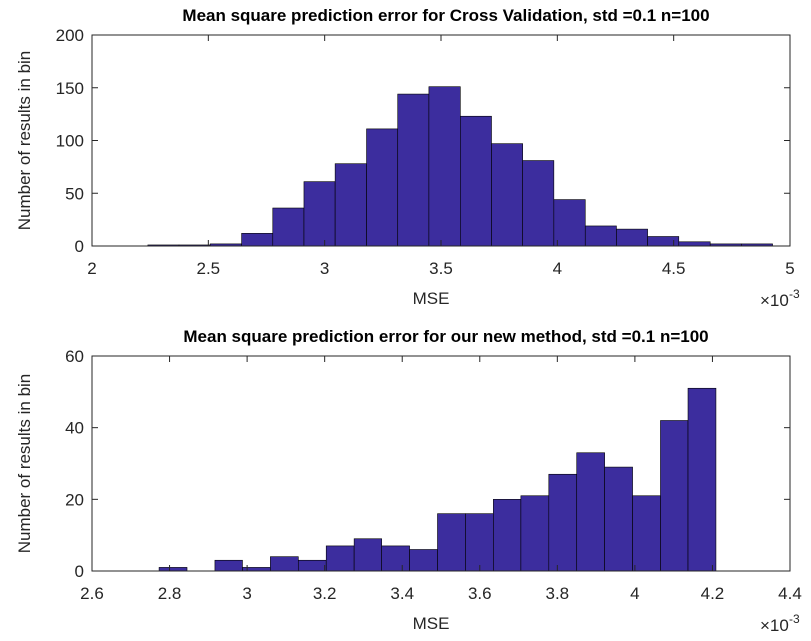 Image resolution: width=811 pixels, height=641 pixels. What do you see at coordinates (441, 268) in the screenshot?
I see `x-tick-label: 3.5` at bounding box center [441, 268].